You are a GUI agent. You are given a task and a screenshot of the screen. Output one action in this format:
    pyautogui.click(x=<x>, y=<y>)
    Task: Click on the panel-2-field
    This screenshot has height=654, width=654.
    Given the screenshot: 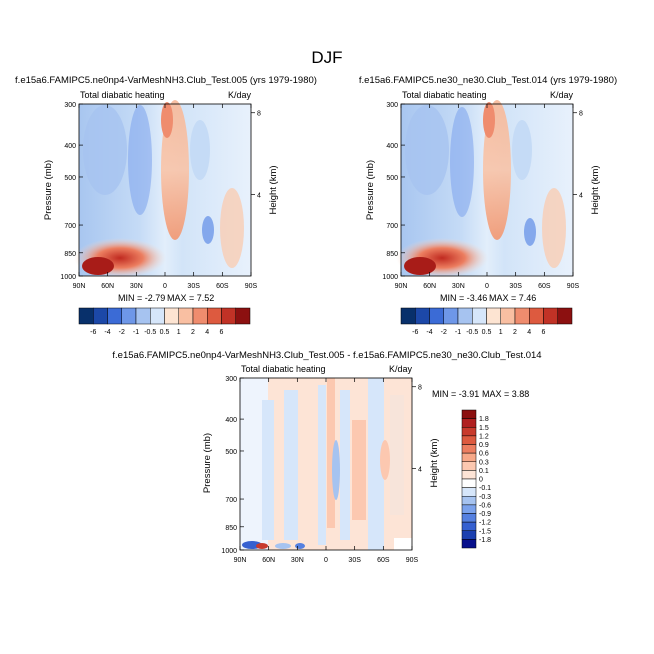 What is the action you would take?
    pyautogui.click(x=484, y=189)
    